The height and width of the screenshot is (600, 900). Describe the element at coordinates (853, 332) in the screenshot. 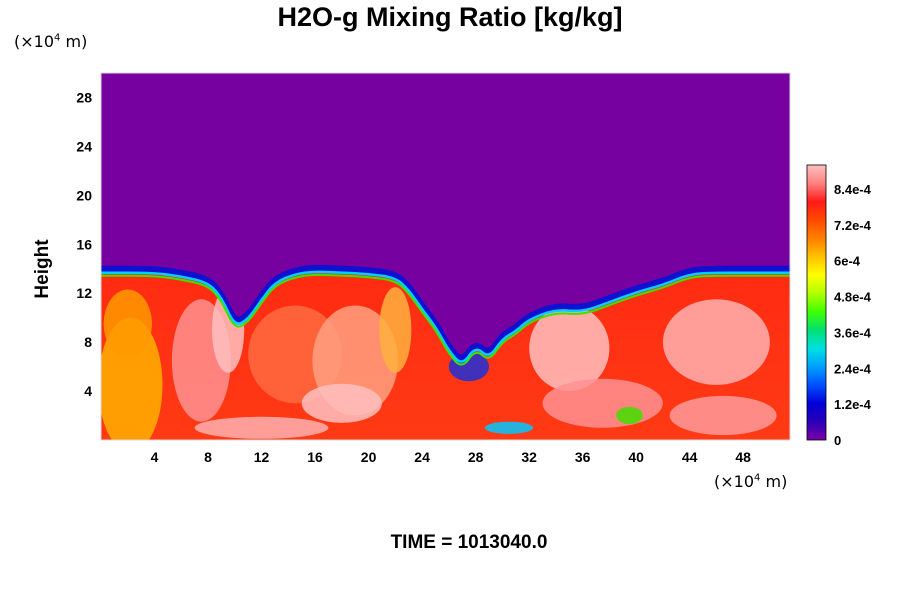

I see `colorbar-tick-label: 3.6e-4` at that location.